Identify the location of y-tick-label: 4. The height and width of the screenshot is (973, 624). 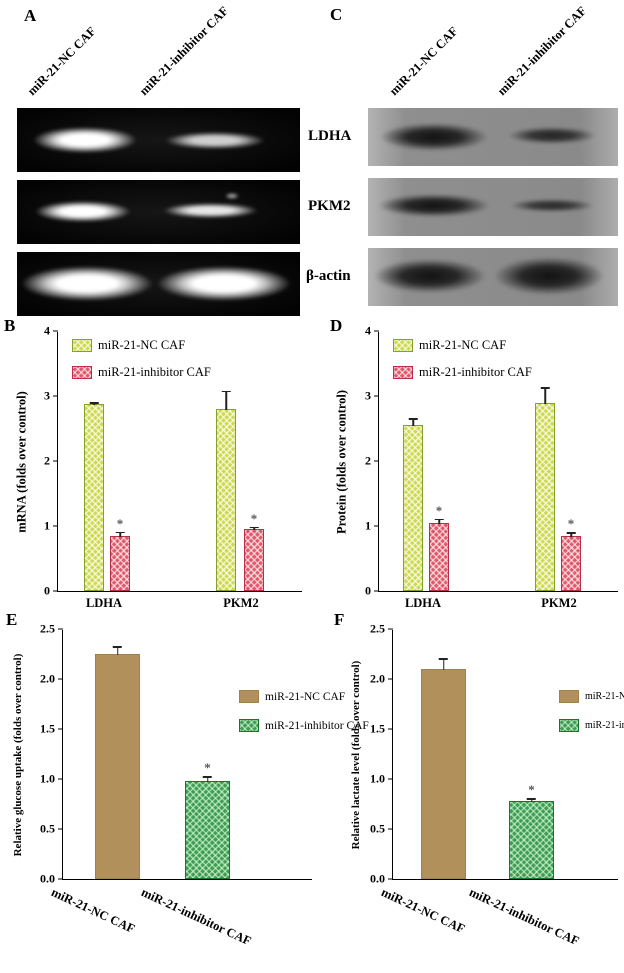
(47, 330).